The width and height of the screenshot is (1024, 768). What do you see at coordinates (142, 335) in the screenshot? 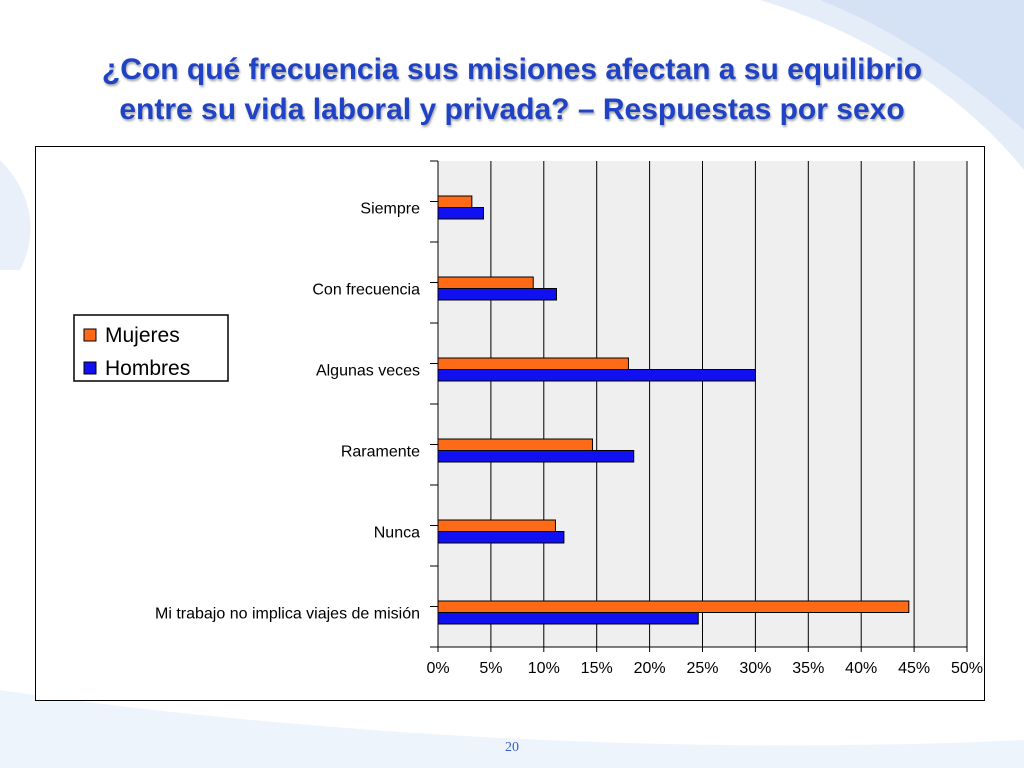
I see `legend-label-mujeres: Mujeres` at bounding box center [142, 335].